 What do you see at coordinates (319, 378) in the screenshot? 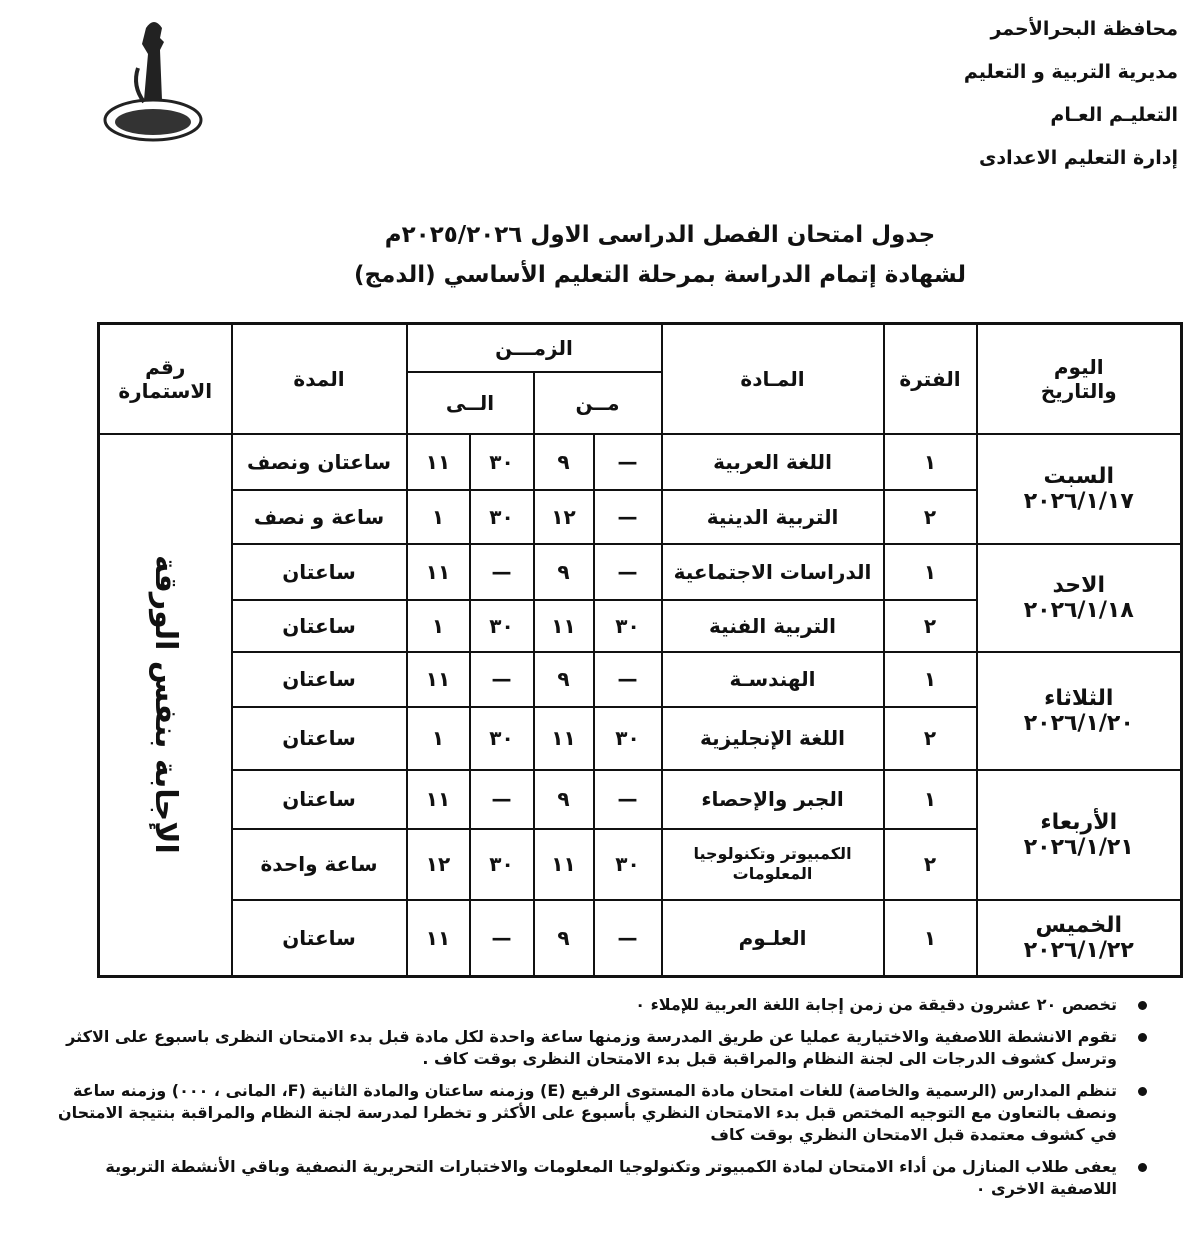
I see `header-duration: المدة` at bounding box center [319, 378].